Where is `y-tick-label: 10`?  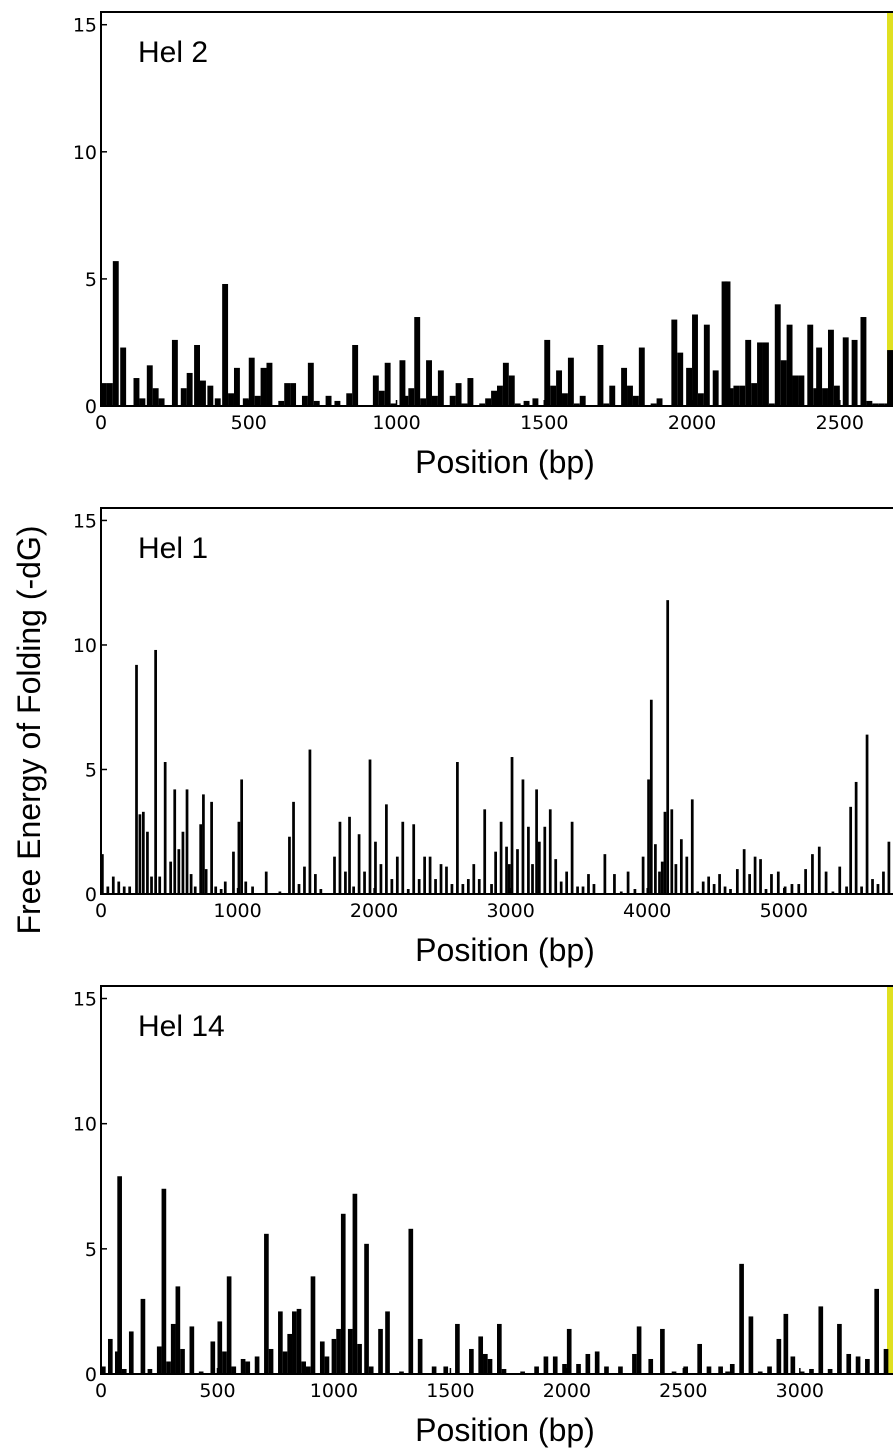 y-tick-label: 10 is located at coordinates (85, 1125).